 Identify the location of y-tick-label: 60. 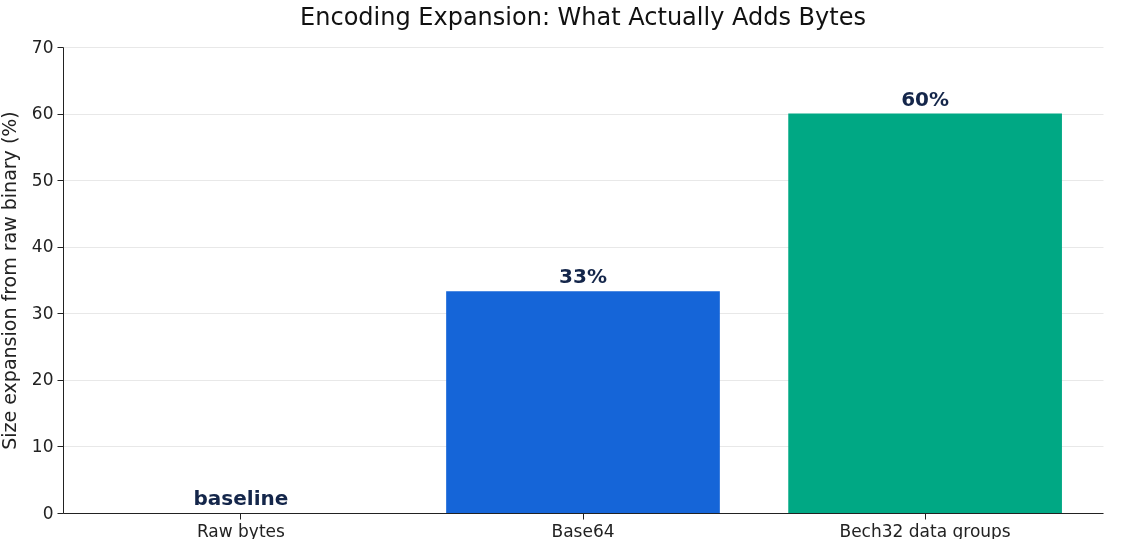
(42, 113).